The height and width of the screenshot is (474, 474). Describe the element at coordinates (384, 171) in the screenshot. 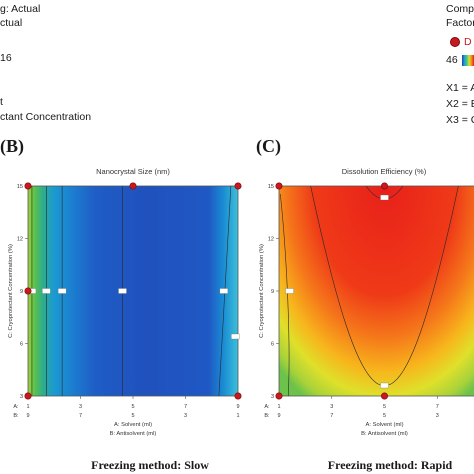

I see `chart-title: Dissolution Efficiency (%)` at that location.